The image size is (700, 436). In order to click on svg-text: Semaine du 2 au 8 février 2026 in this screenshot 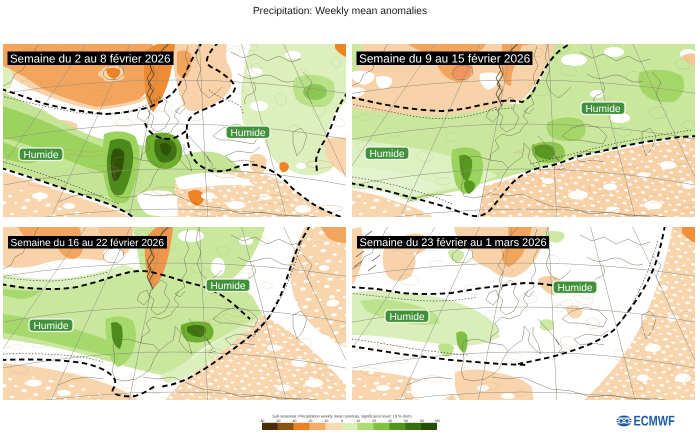, I will do `click(90, 59)`.